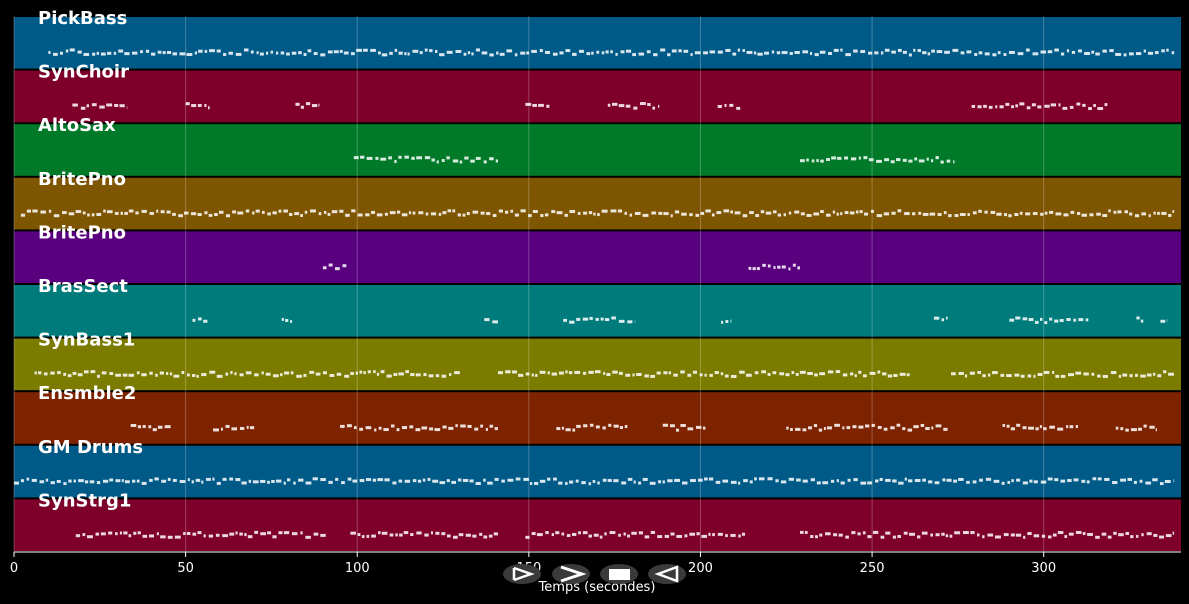 The width and height of the screenshot is (1189, 604). Describe the element at coordinates (571, 574) in the screenshot. I see `fast-forward-button` at that location.